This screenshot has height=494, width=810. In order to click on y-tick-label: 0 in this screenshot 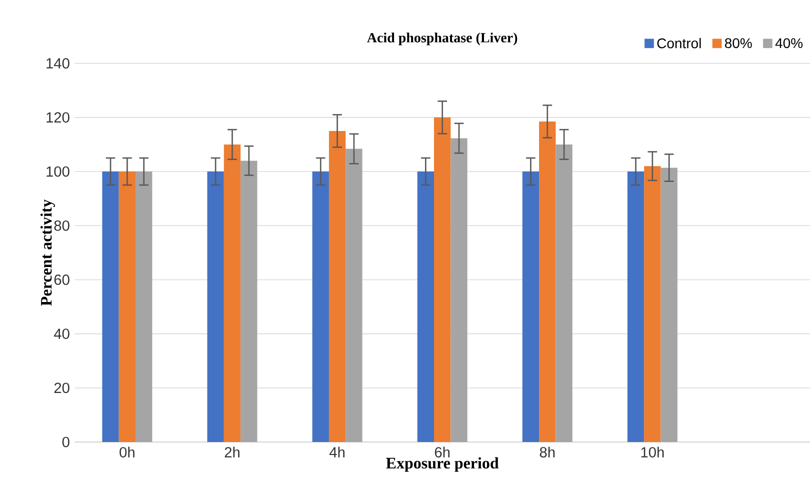, I will do `click(66, 442)`.